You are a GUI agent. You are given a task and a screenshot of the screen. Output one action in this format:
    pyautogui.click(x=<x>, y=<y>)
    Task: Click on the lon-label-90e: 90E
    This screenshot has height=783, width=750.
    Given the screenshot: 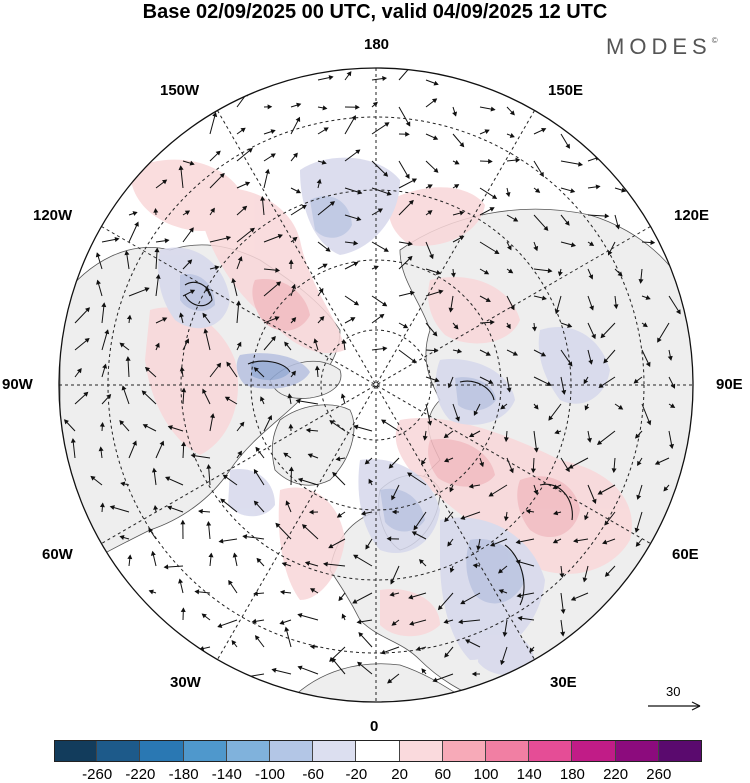 What is the action you would take?
    pyautogui.click(x=729, y=384)
    